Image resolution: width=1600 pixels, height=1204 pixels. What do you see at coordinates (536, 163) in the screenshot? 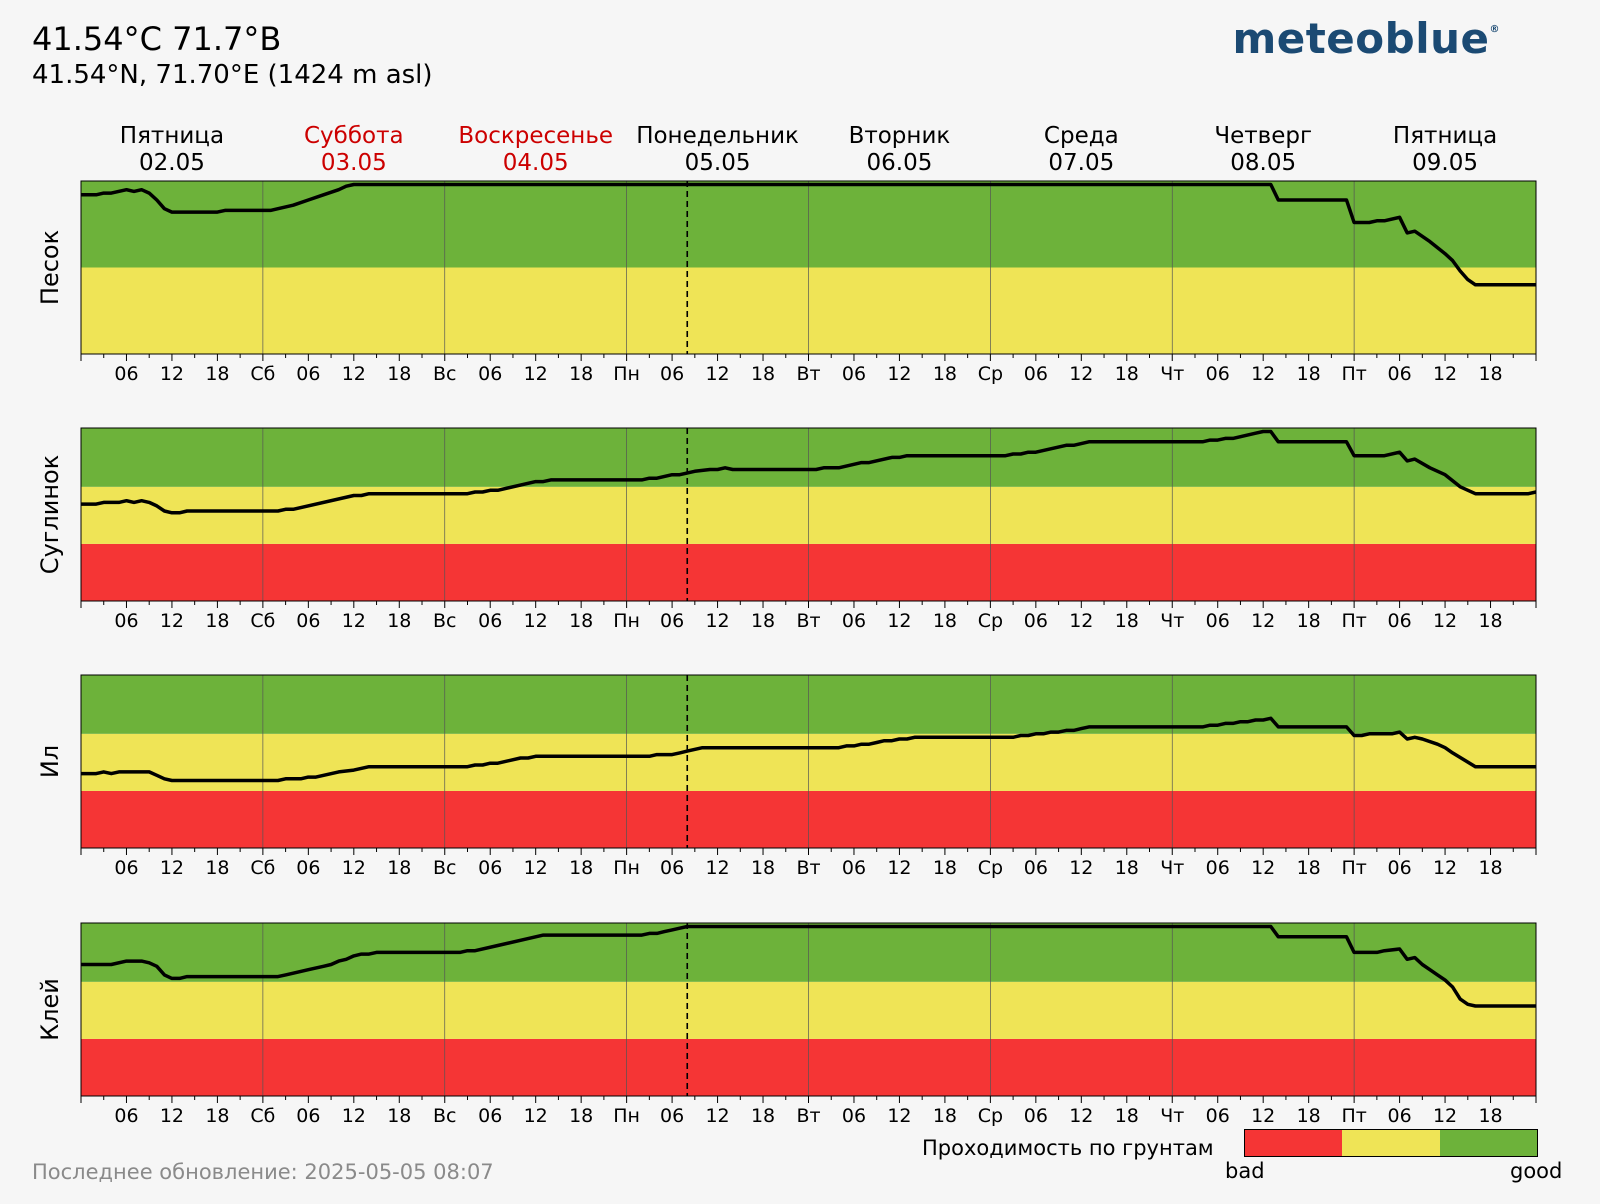
I see `day-date-label: 04.05` at bounding box center [536, 163].